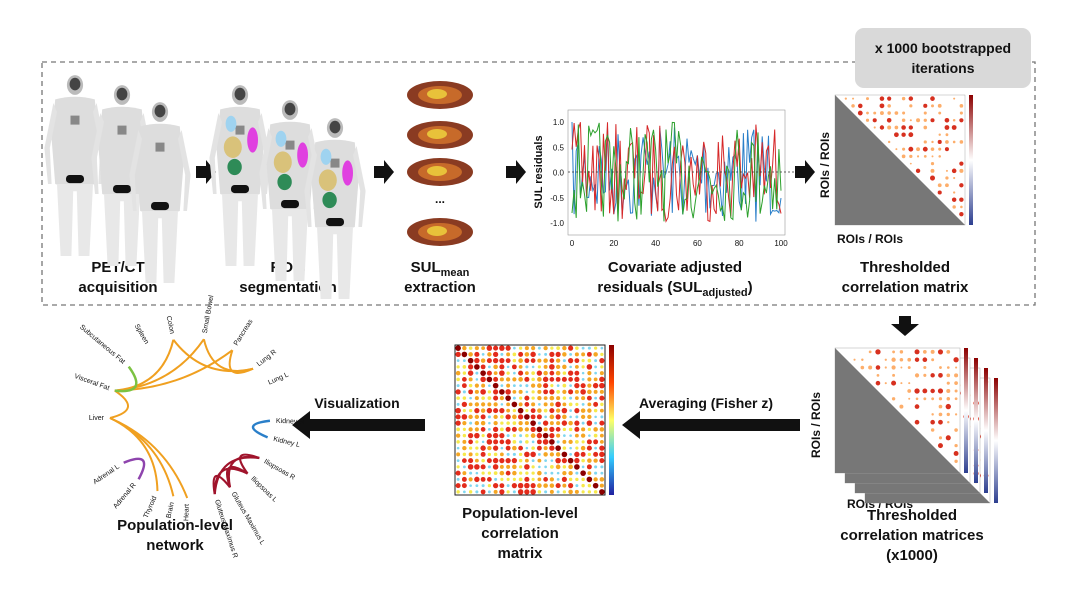  What do you see at coordinates (347, 173) in the screenshot?
I see `spleen` at bounding box center [347, 173].